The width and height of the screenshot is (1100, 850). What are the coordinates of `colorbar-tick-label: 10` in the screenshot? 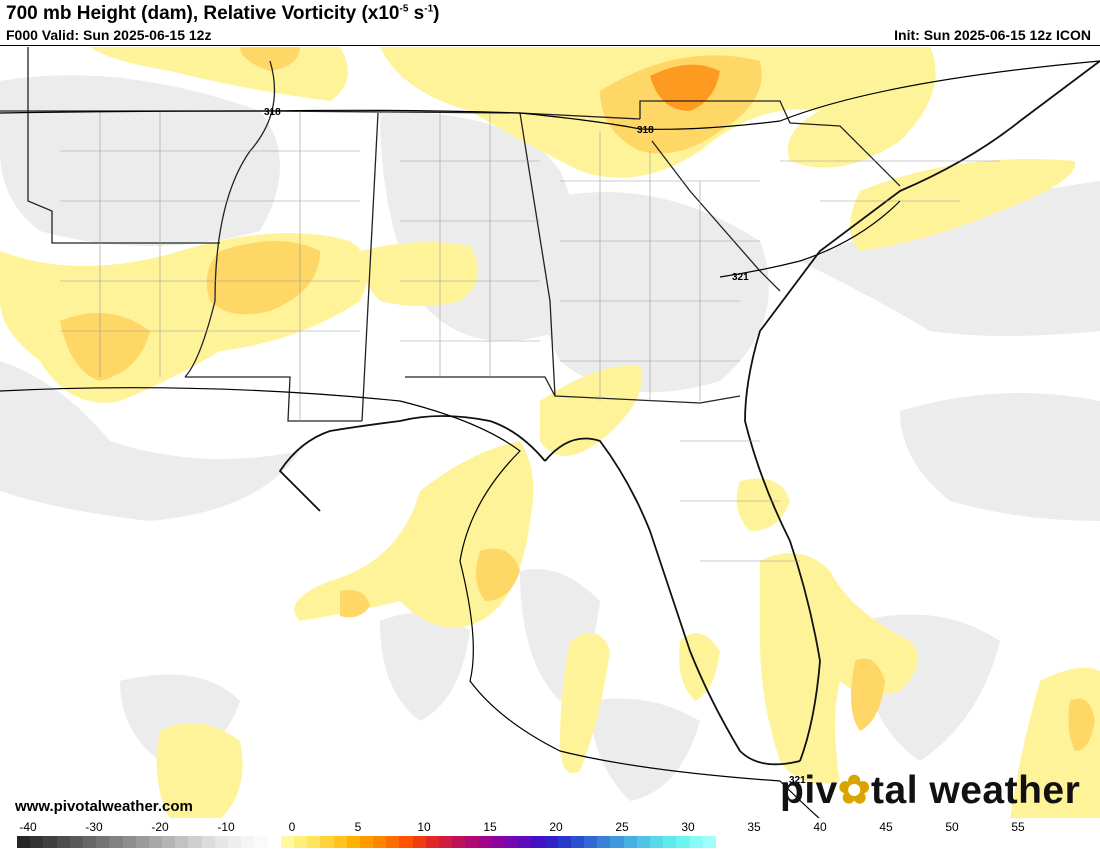 It's located at (424, 827).